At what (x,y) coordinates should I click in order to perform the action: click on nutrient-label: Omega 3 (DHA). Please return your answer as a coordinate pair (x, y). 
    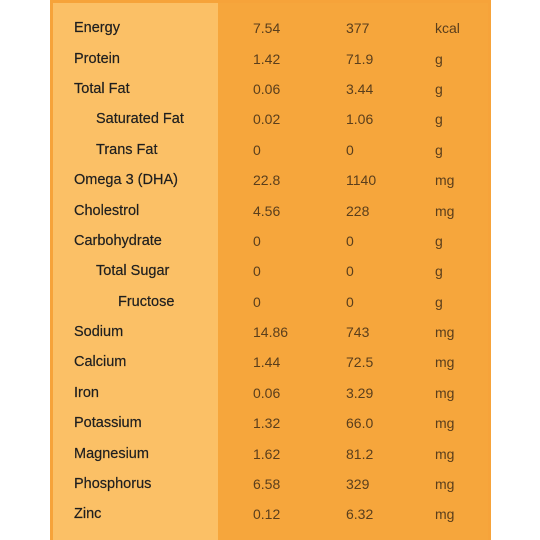
    Looking at the image, I should click on (126, 180).